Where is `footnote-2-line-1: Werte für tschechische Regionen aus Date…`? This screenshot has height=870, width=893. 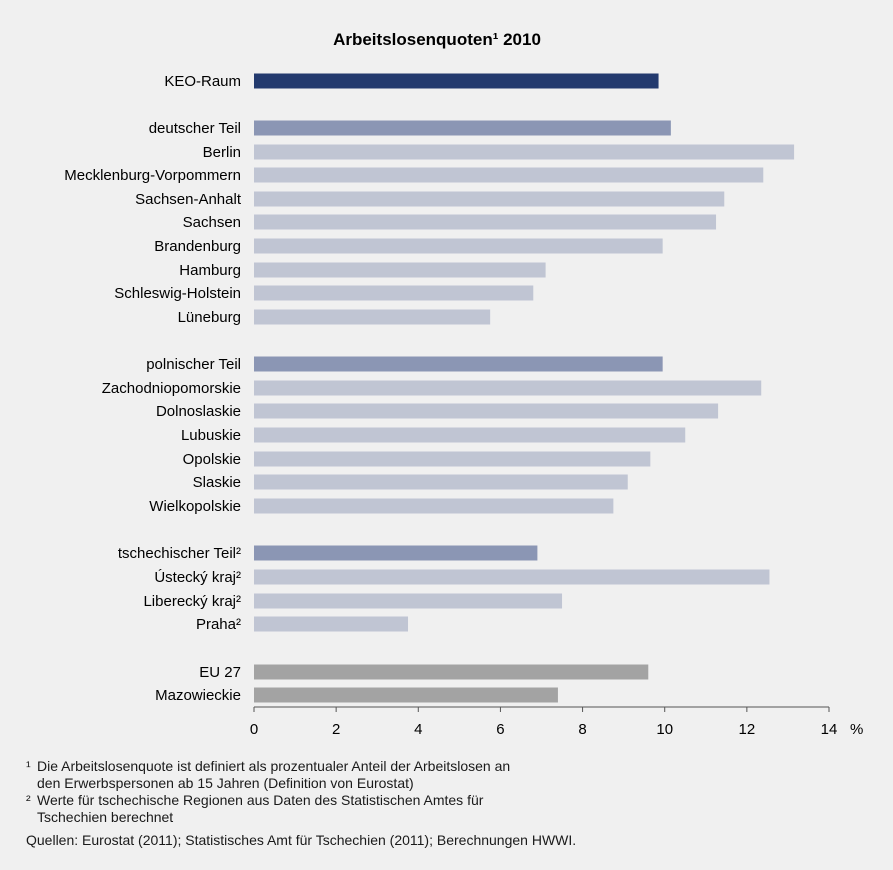
footnote-2-line-1: Werte für tschechische Regionen aus Date… is located at coordinates (260, 800).